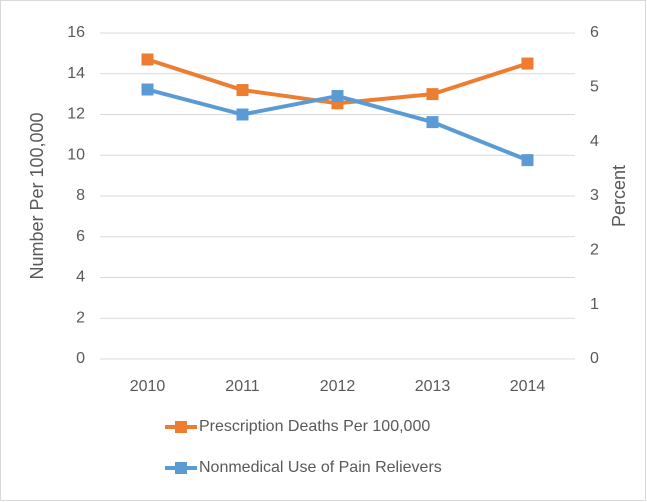 The image size is (647, 502). I want to click on y2-tick-label: 1, so click(594, 304).